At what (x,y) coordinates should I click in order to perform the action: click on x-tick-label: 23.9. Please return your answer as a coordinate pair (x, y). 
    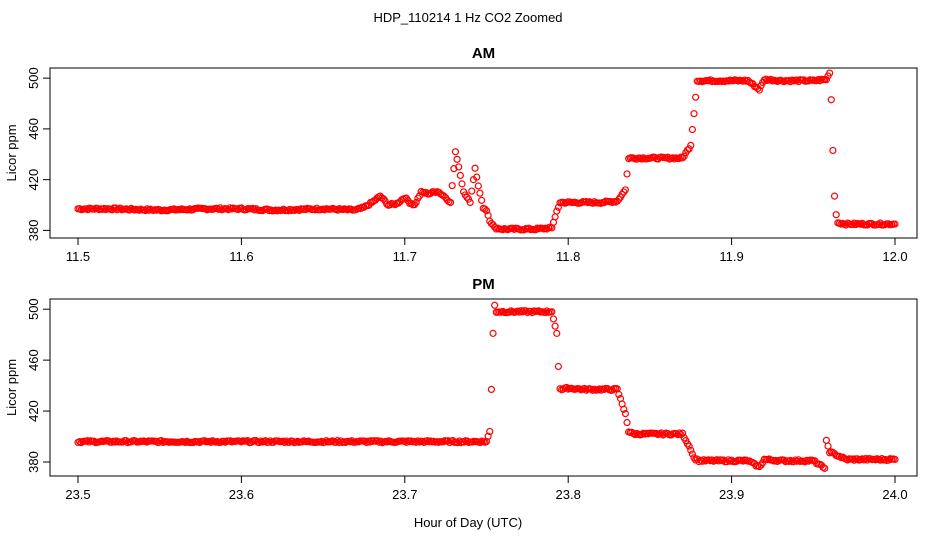
    Looking at the image, I should click on (731, 494).